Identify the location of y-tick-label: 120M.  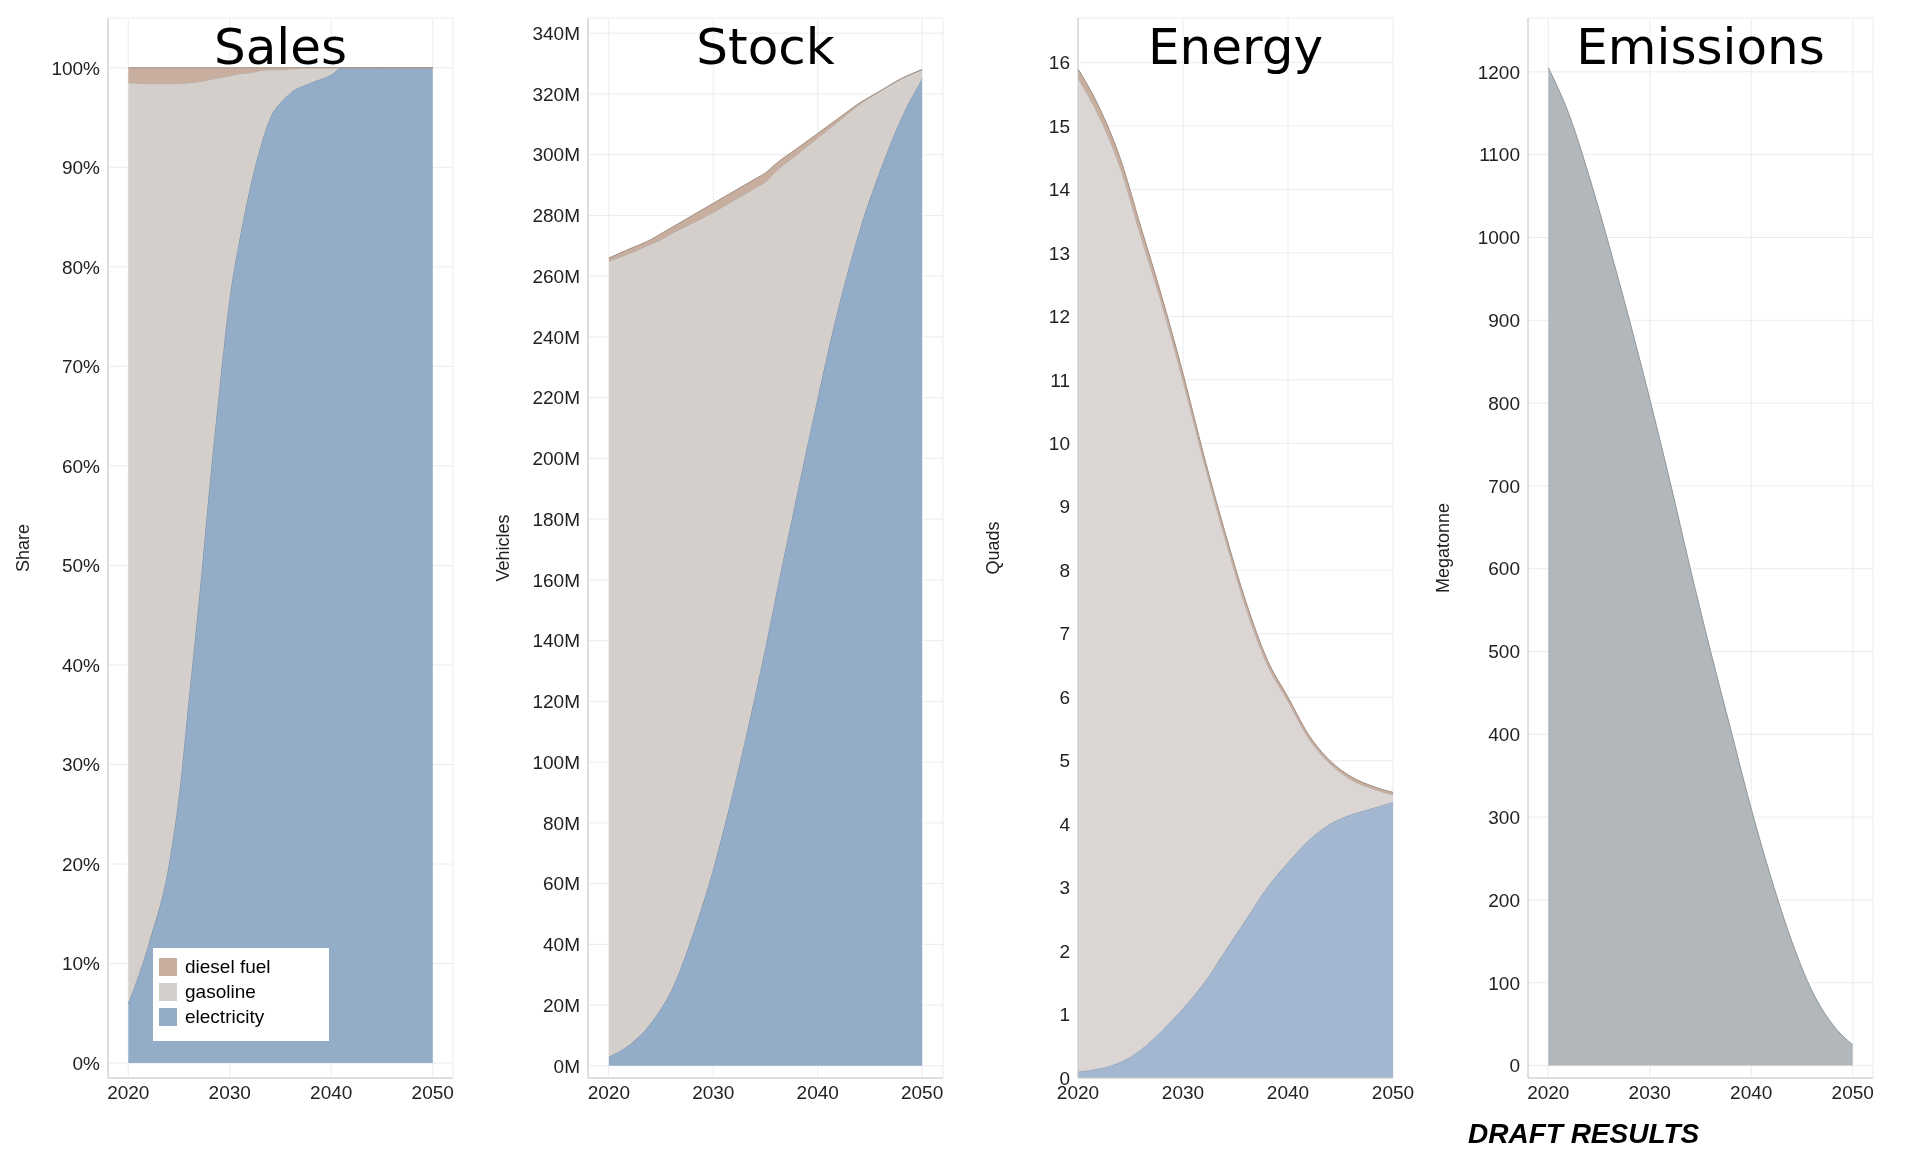
(556, 702).